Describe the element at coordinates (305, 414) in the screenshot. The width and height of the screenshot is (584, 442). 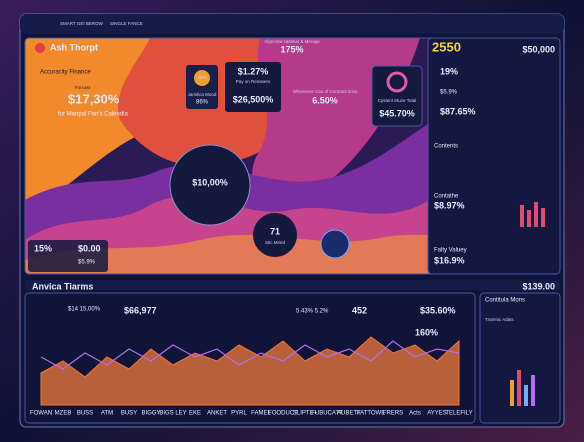
I see `x-tick-label: SLIPTE+` at that location.